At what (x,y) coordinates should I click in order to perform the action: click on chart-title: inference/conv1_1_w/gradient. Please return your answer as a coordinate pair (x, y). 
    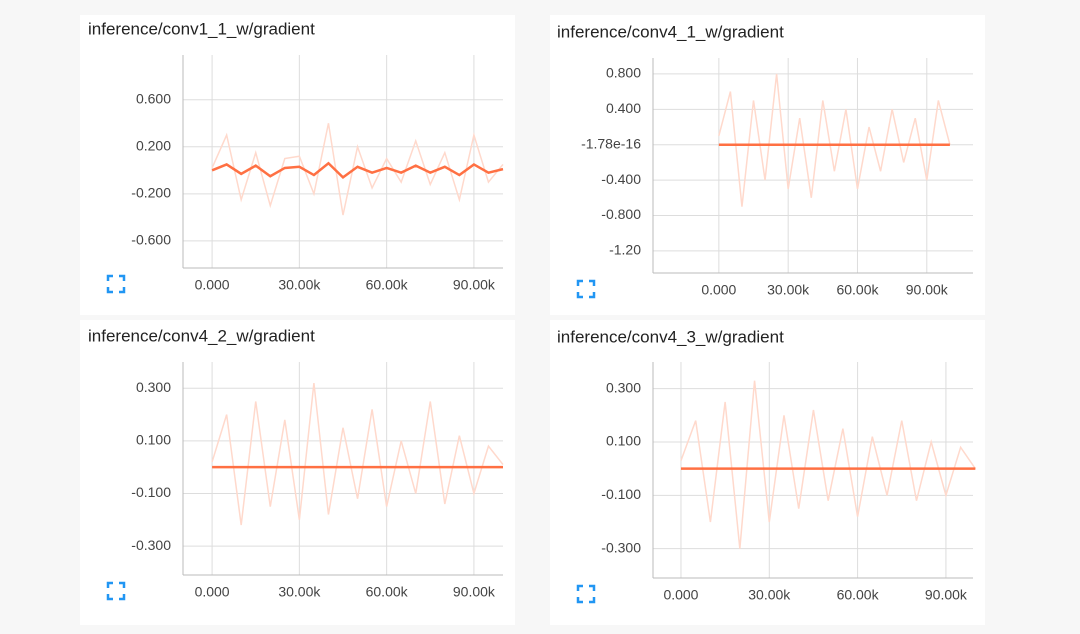
    Looking at the image, I should click on (201, 28).